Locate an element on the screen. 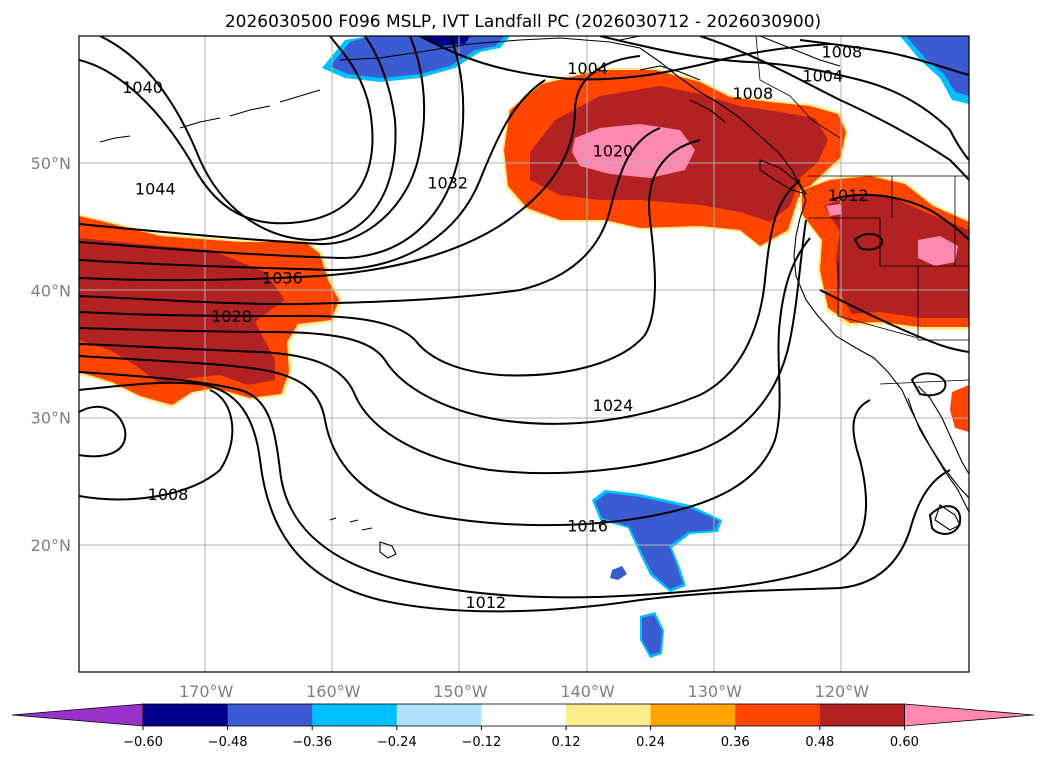  isobar-label-group: 1036 is located at coordinates (282, 278).